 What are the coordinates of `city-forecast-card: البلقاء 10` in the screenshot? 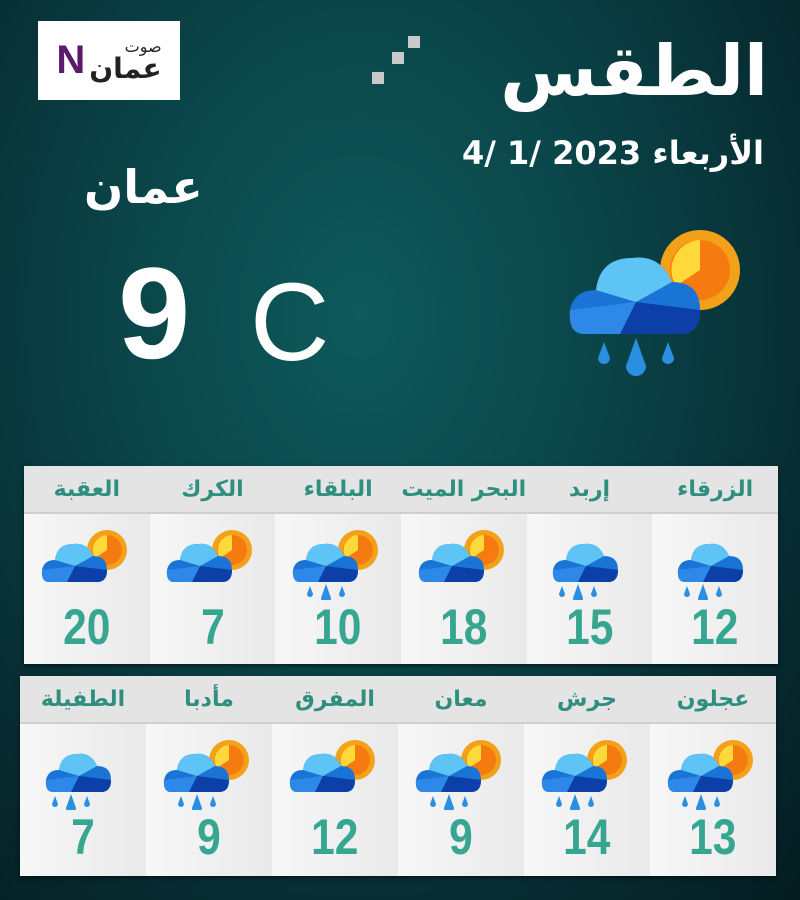 It's located at (338, 565).